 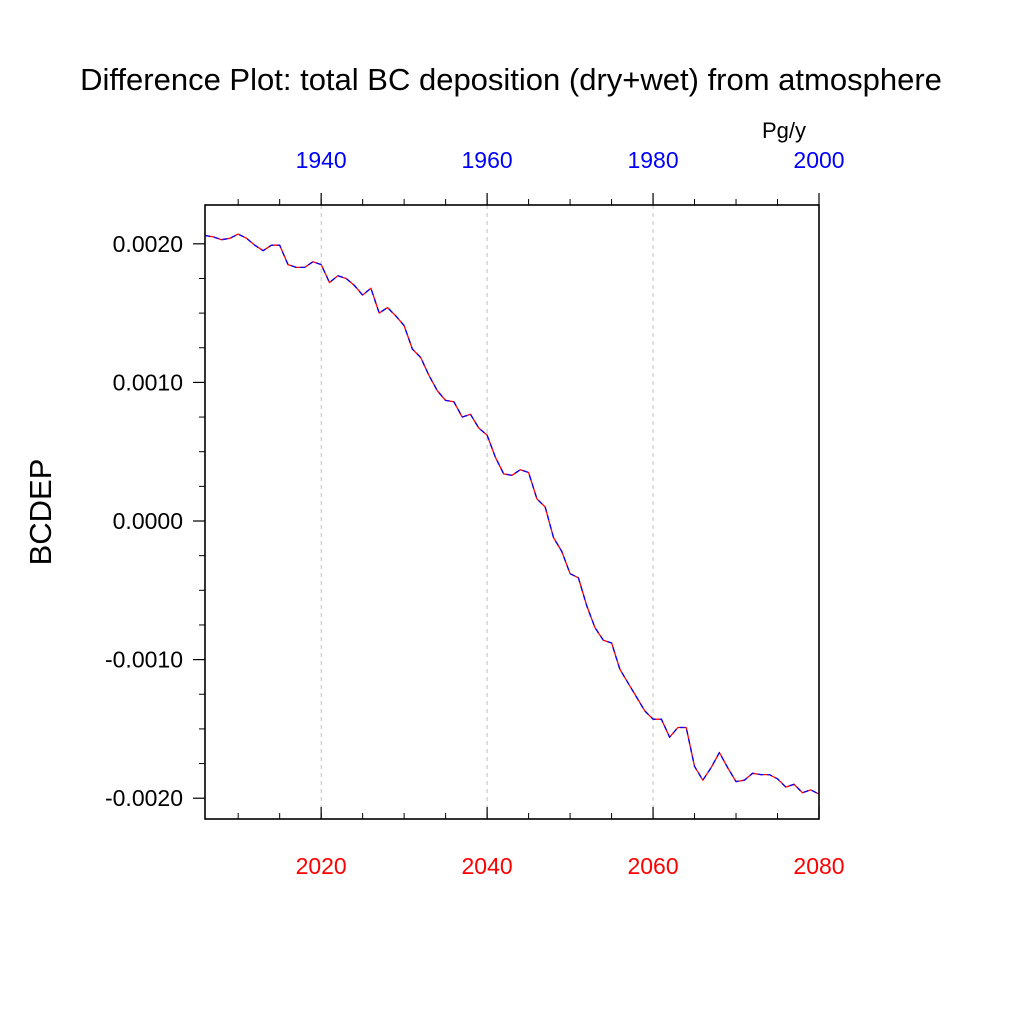 What do you see at coordinates (652, 160) in the screenshot?
I see `top-tick-label: 1980` at bounding box center [652, 160].